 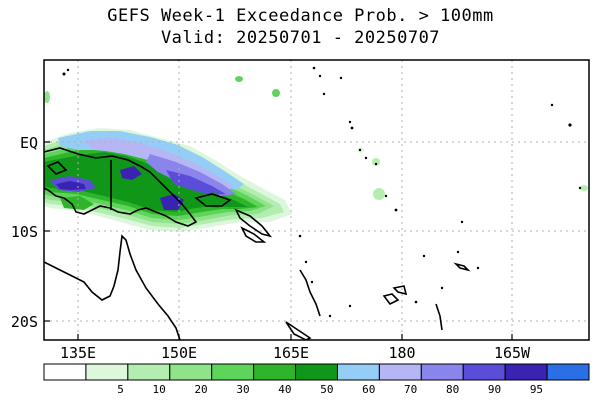 What do you see at coordinates (242, 389) in the screenshot?
I see `colorbar-label-4: 30` at bounding box center [242, 389].